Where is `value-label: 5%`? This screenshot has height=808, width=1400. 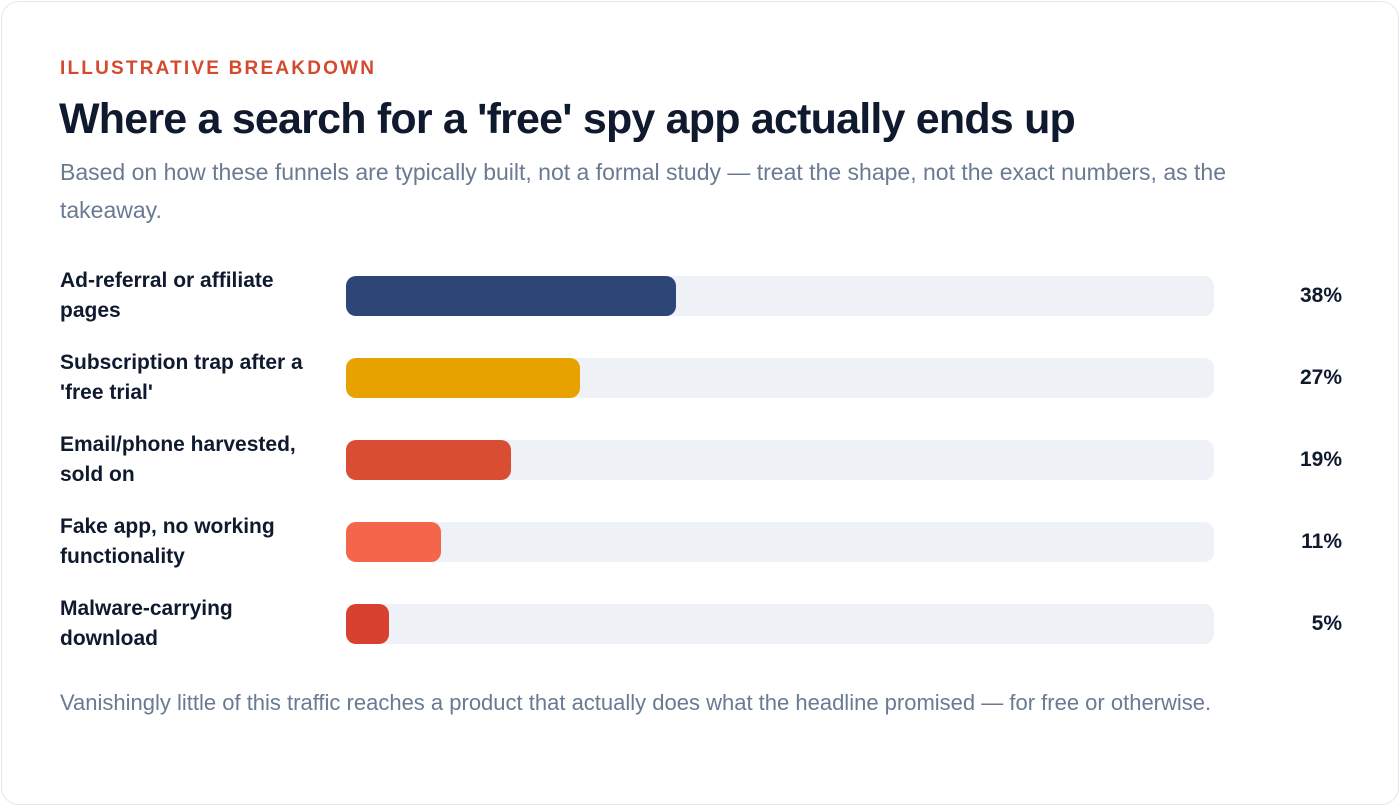 value-label: 5% is located at coordinates (1326, 623).